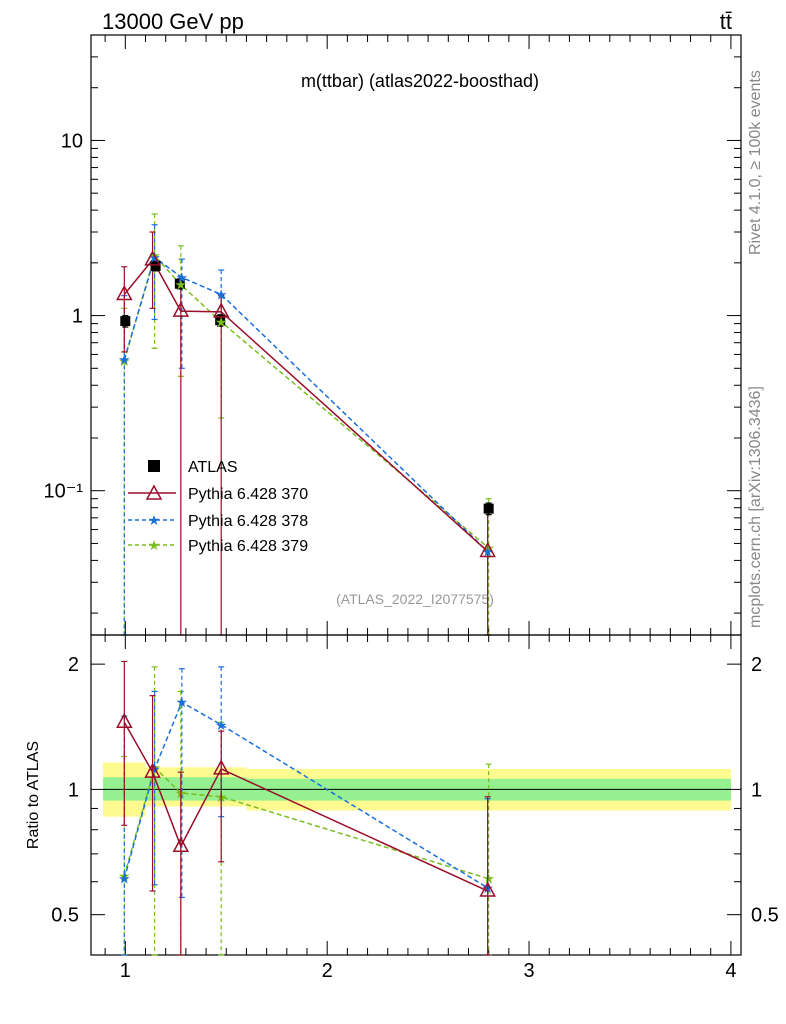  What do you see at coordinates (33, 795) in the screenshot?
I see `ratio-ylabel: Ratio to ATLAS` at bounding box center [33, 795].